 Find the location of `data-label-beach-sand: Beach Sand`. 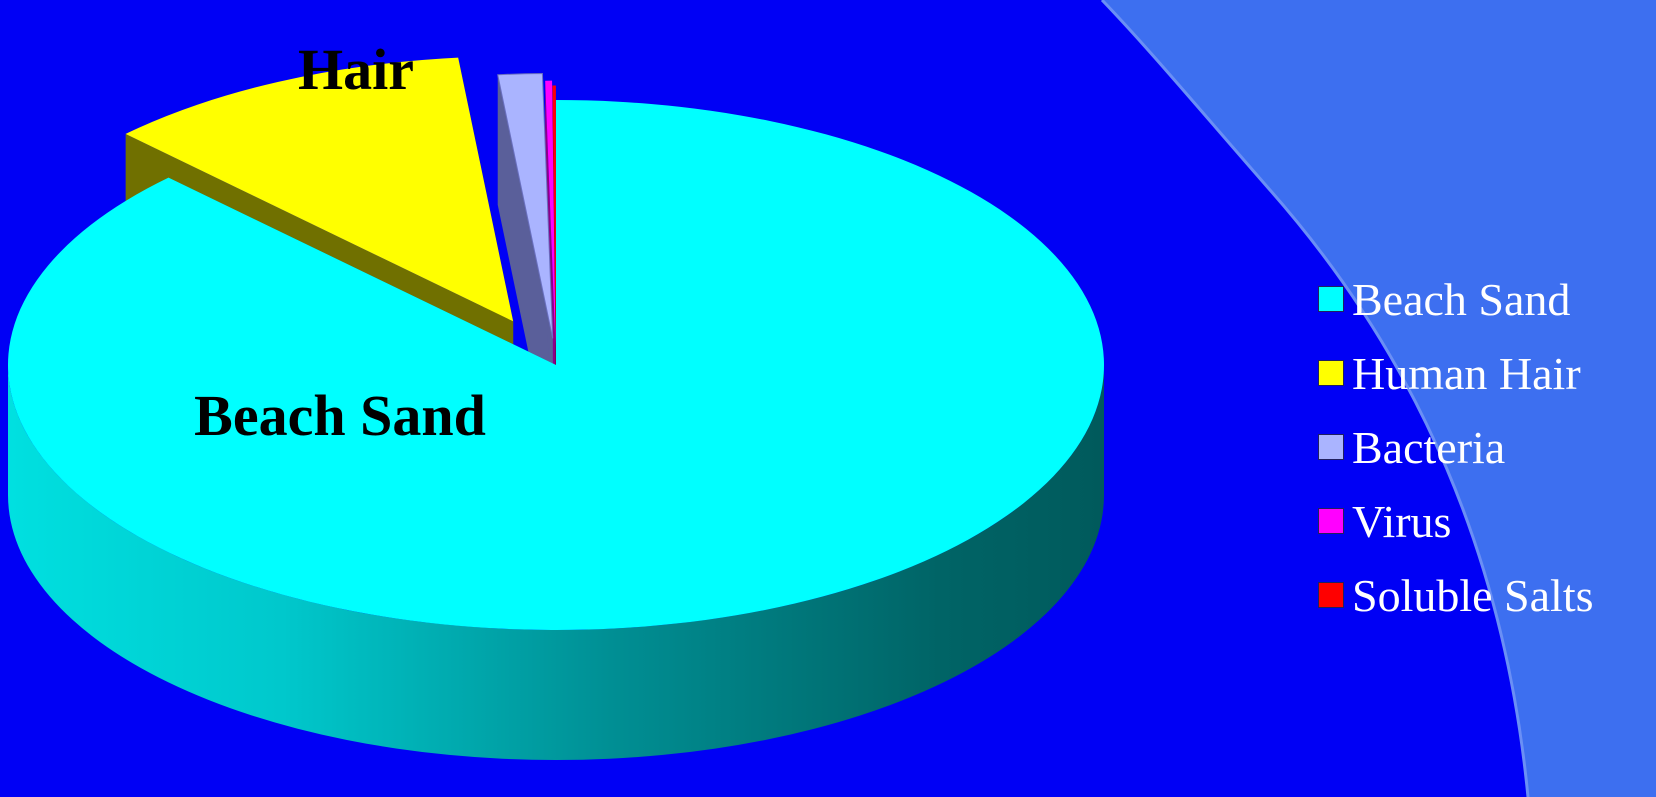

data-label-beach-sand: Beach Sand is located at coordinates (340, 415).